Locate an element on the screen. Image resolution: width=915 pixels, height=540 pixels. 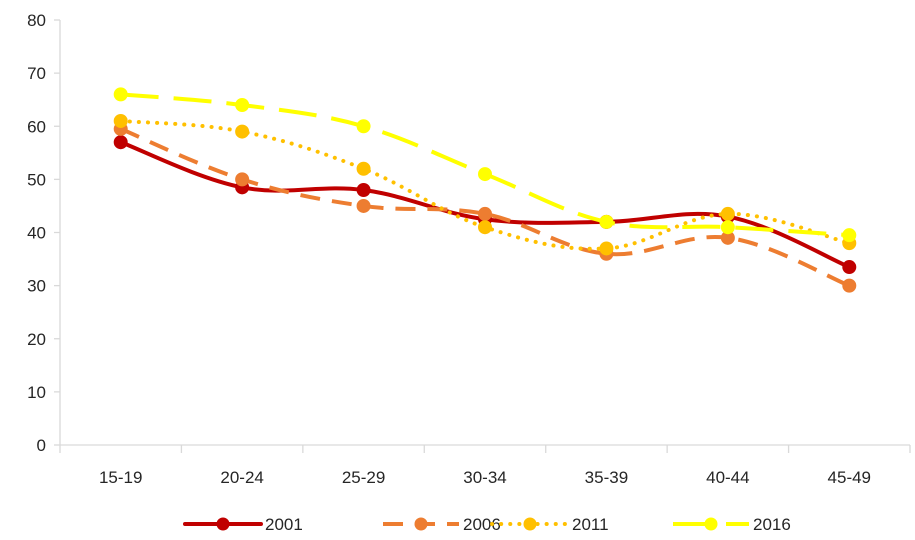
x-tick-label: 20-24 is located at coordinates (241, 477).